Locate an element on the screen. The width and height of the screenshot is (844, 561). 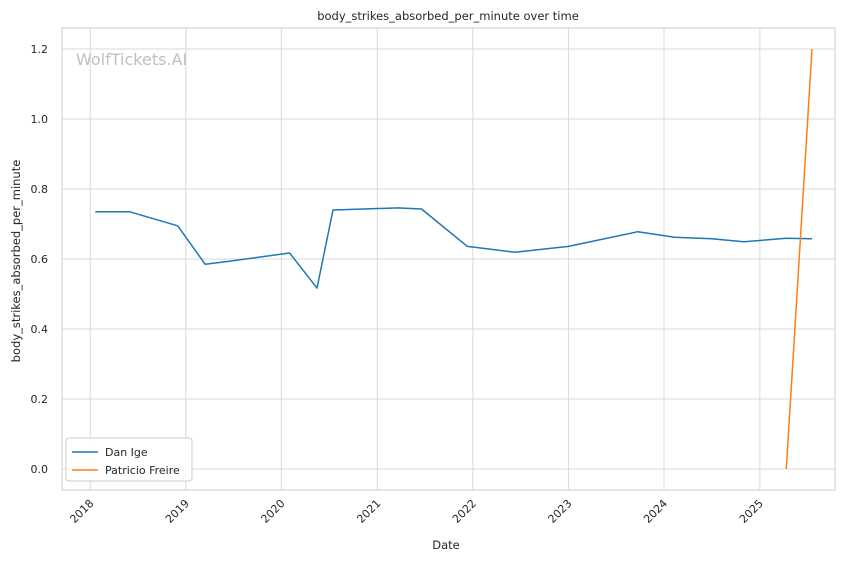
x-tick-label: 2019 is located at coordinates (177, 511).